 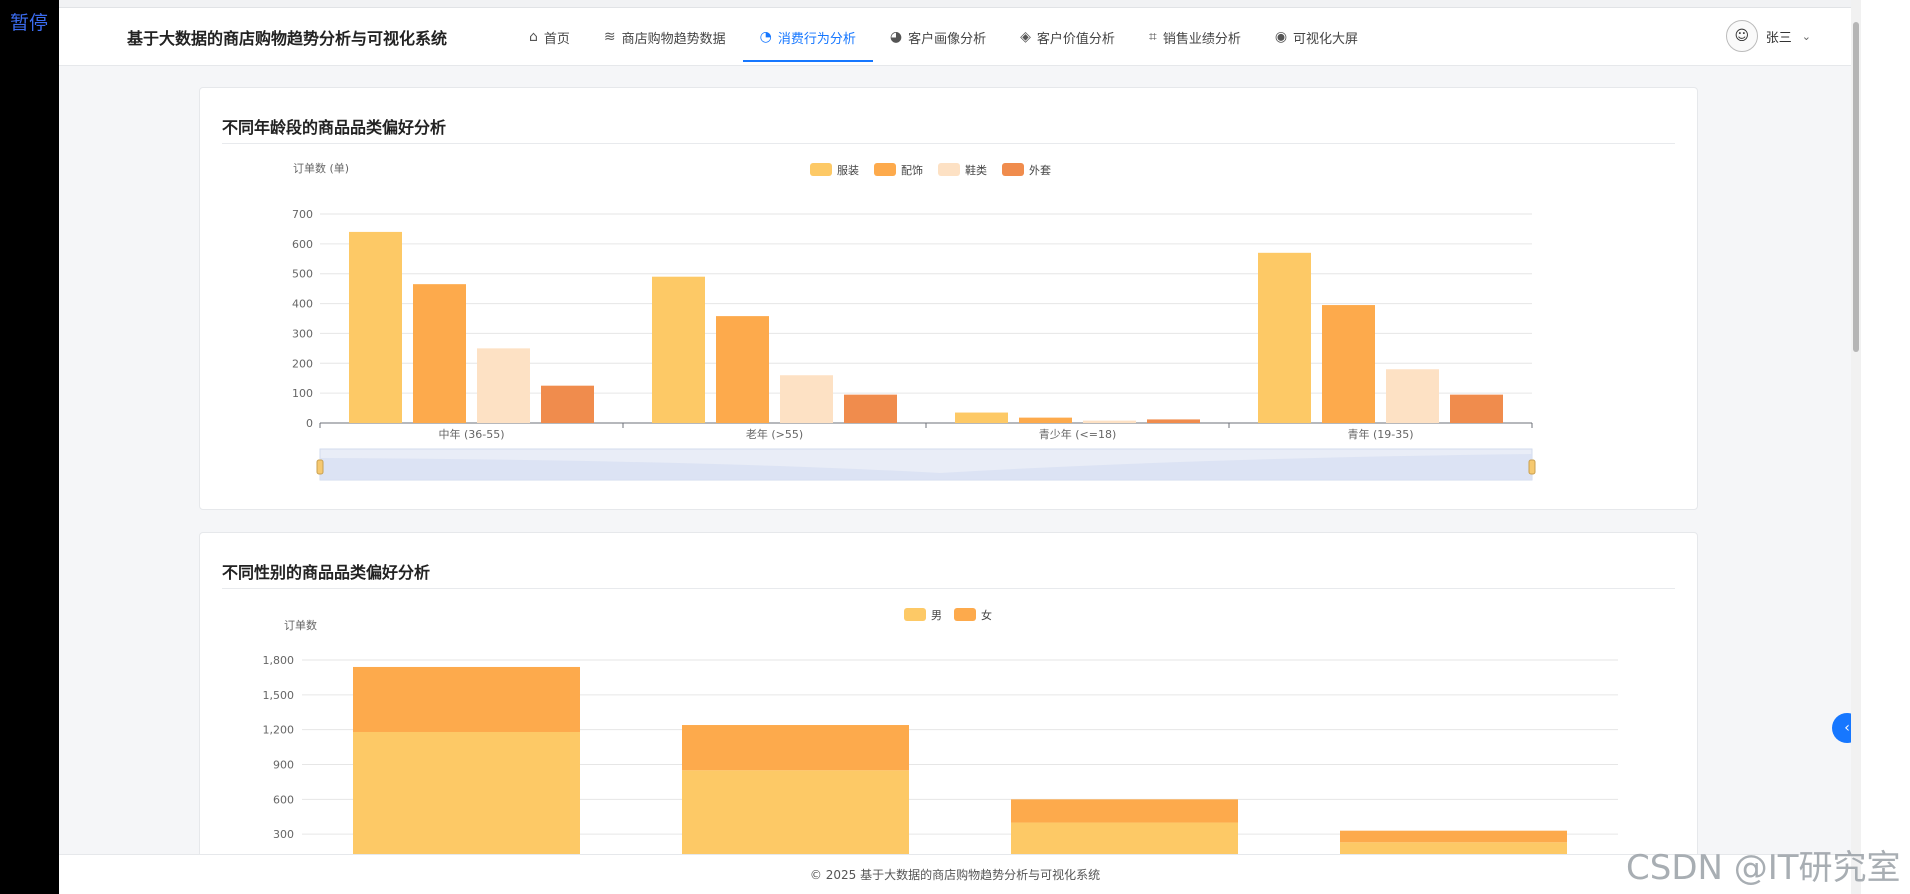 I want to click on chevron-down-icon: ⌄, so click(x=1806, y=36).